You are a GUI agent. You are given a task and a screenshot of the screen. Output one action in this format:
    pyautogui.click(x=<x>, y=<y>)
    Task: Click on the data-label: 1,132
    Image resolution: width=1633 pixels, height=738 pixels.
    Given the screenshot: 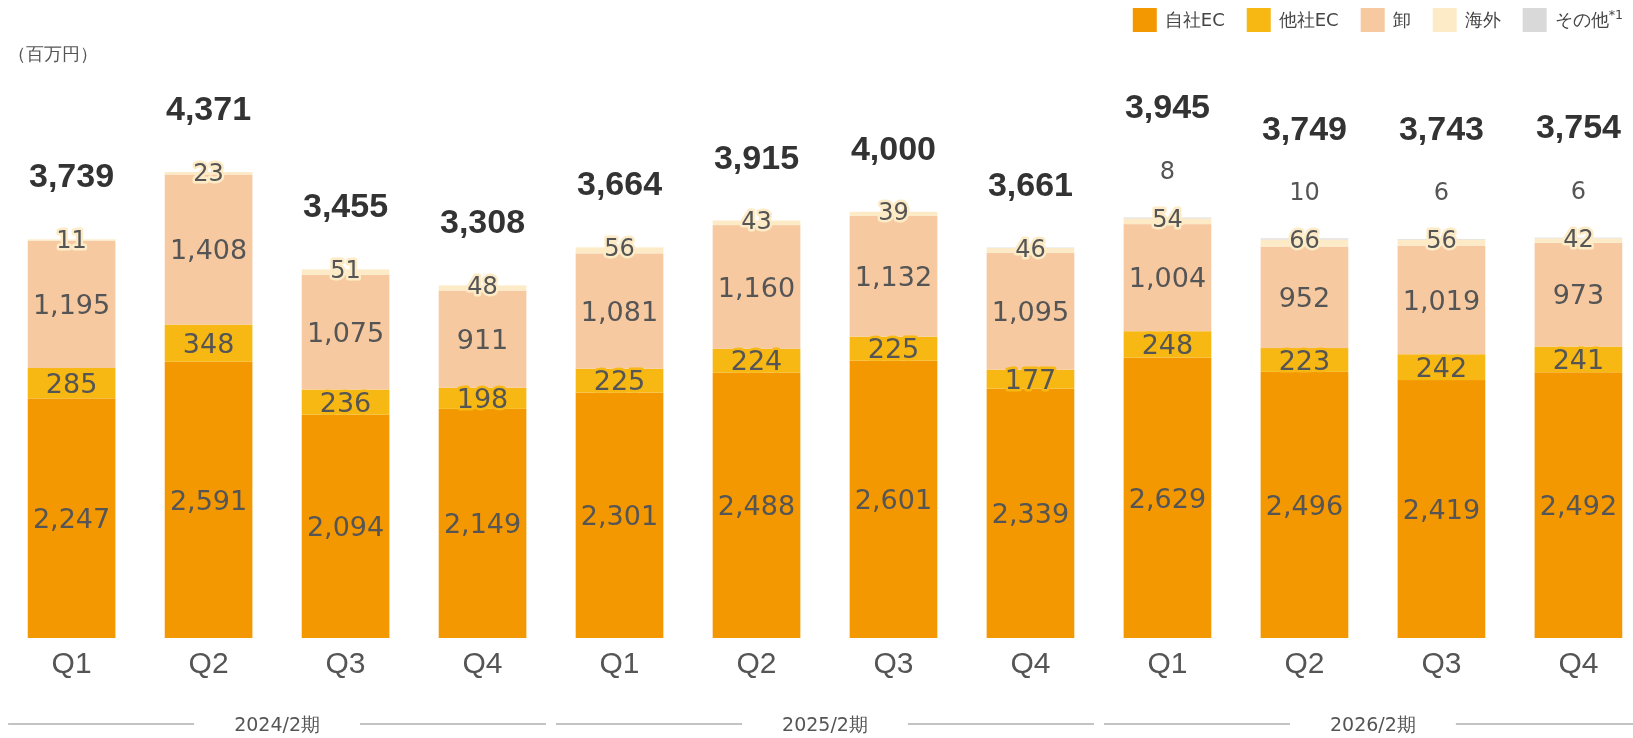 What is the action you would take?
    pyautogui.click(x=893, y=277)
    